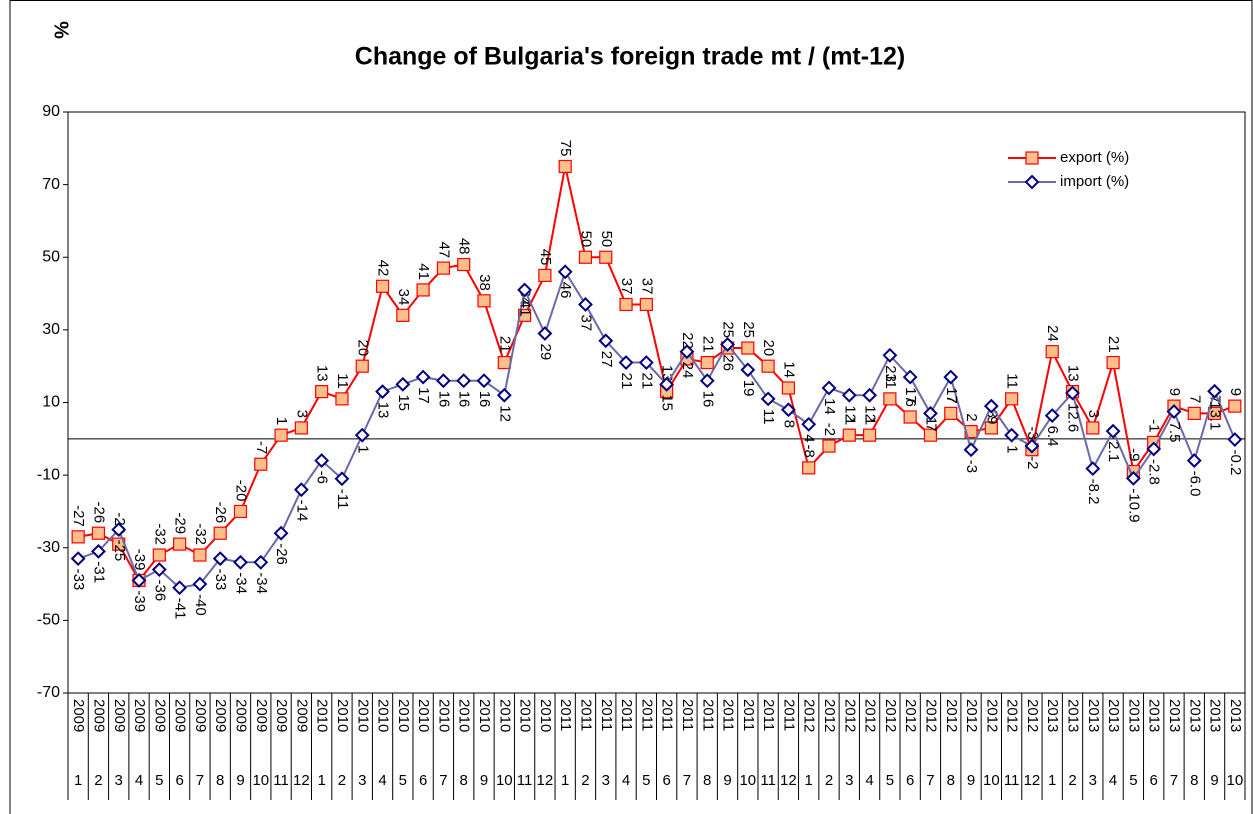  I want to click on data-label: -2, so click(1032, 462).